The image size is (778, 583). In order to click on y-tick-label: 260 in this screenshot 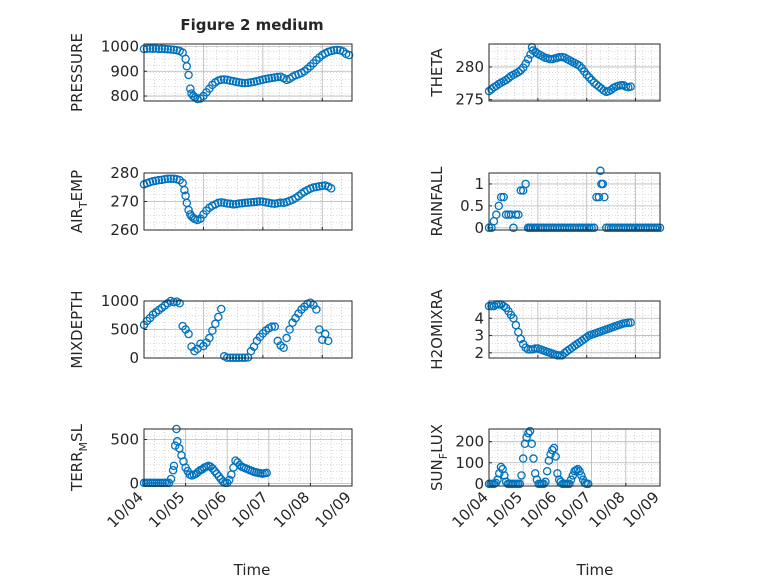, I will do `click(124, 230)`.